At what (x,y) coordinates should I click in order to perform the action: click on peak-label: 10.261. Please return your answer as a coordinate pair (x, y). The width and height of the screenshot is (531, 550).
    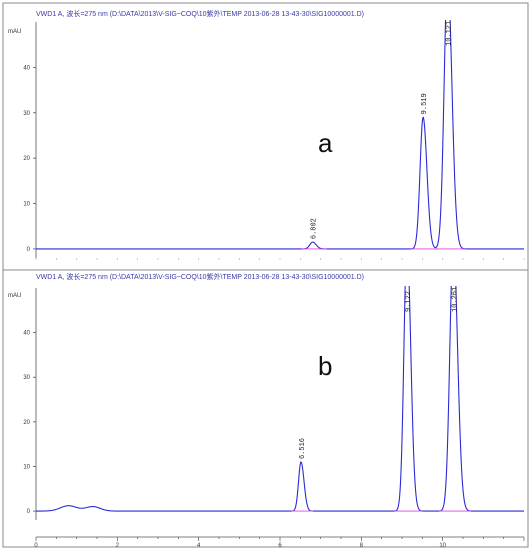
    Looking at the image, I should click on (455, 299).